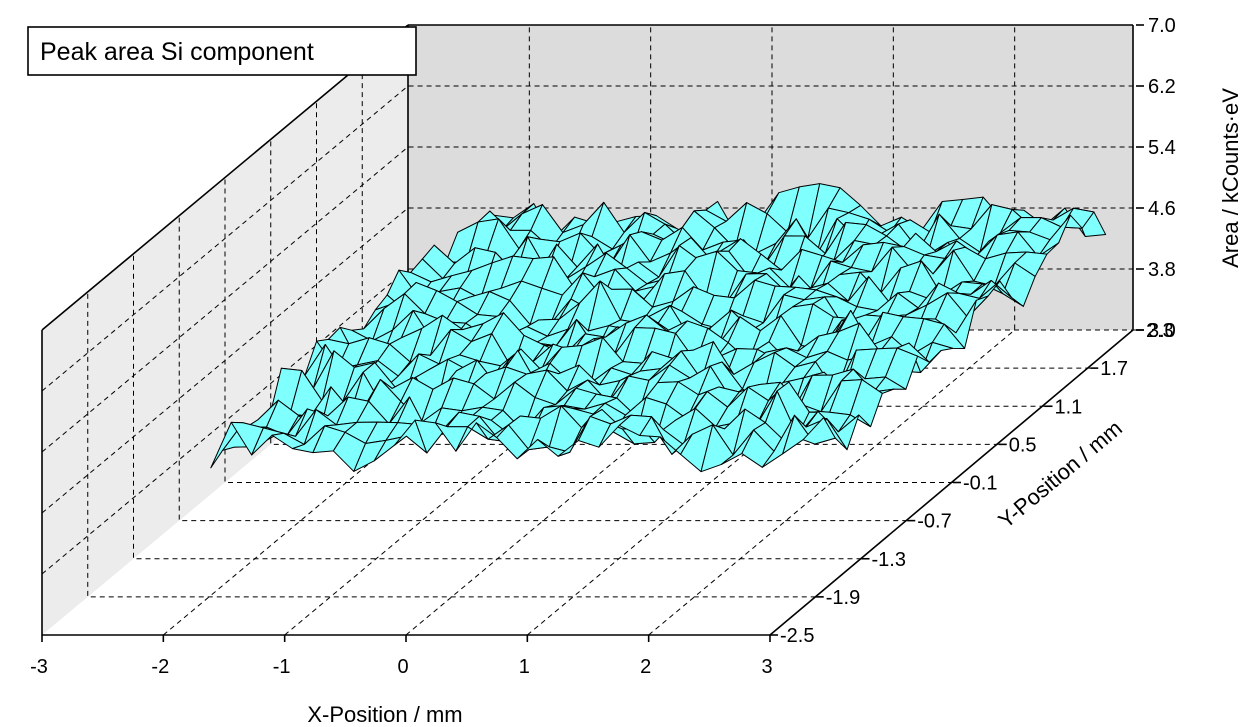 The image size is (1247, 727). I want to click on x-tick-label: -2, so click(160, 667).